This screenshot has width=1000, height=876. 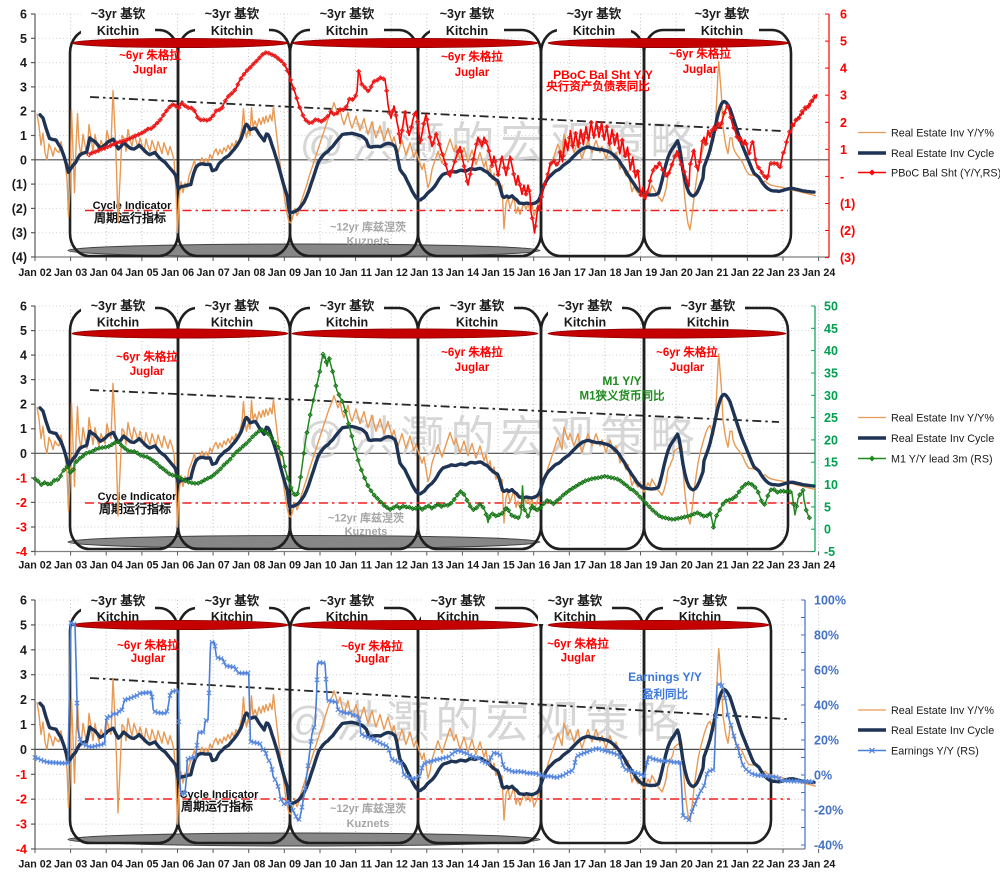 What do you see at coordinates (942, 731) in the screenshot?
I see `svg-text: Real Estate Inv Cycle` at bounding box center [942, 731].